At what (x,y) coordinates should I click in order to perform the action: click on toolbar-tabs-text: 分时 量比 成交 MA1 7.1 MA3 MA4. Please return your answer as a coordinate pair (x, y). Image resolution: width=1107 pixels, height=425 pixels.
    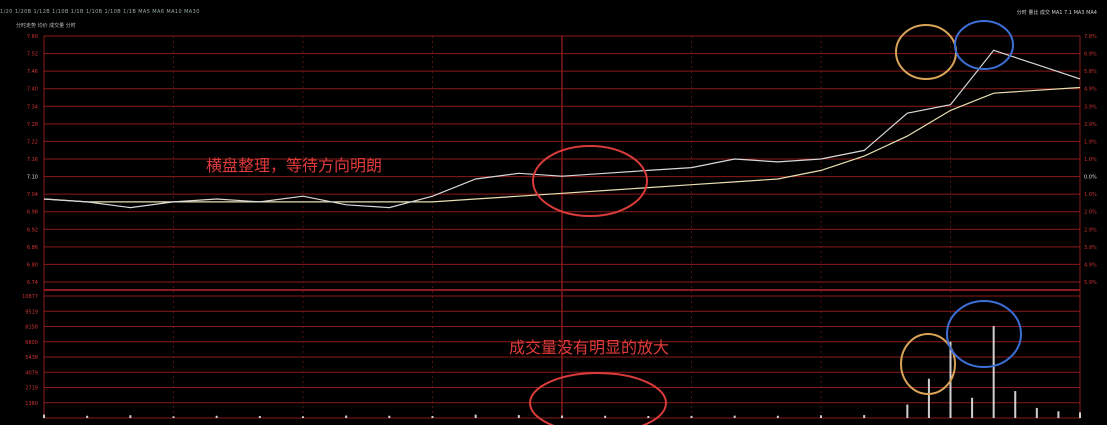
    Looking at the image, I should click on (1056, 13).